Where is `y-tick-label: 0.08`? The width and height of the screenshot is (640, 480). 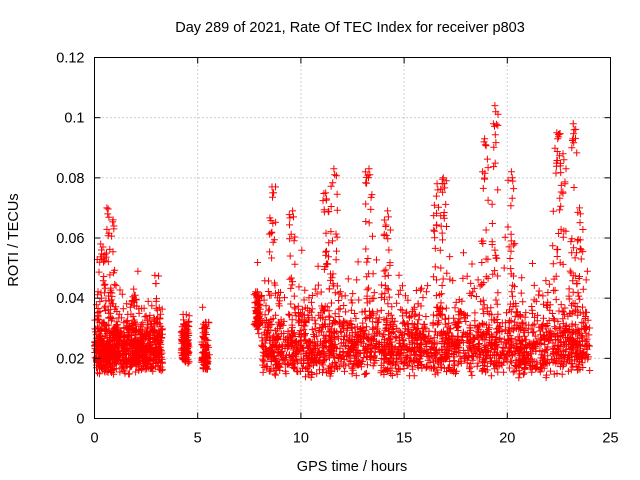 y-tick-label: 0.08 is located at coordinates (70, 179).